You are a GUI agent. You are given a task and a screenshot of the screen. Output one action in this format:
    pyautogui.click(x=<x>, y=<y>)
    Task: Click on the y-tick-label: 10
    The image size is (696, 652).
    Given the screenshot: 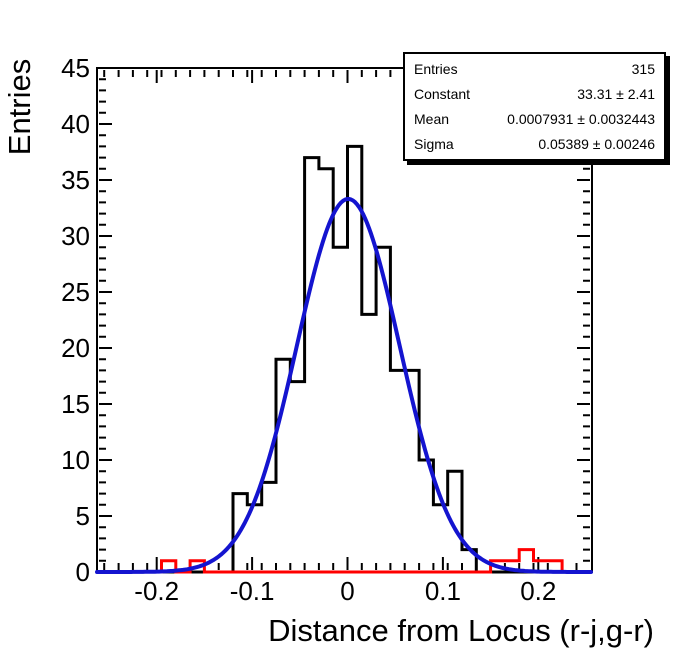 What is the action you would take?
    pyautogui.click(x=75, y=460)
    